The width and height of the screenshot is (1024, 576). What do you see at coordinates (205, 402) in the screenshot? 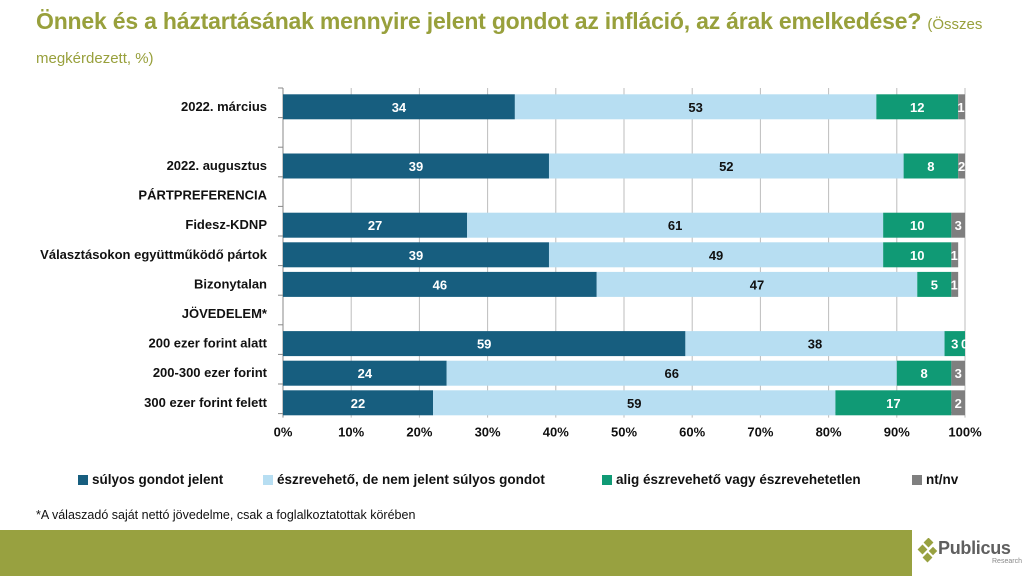
I see `category-label: 300 ezer forint felett` at bounding box center [205, 402].